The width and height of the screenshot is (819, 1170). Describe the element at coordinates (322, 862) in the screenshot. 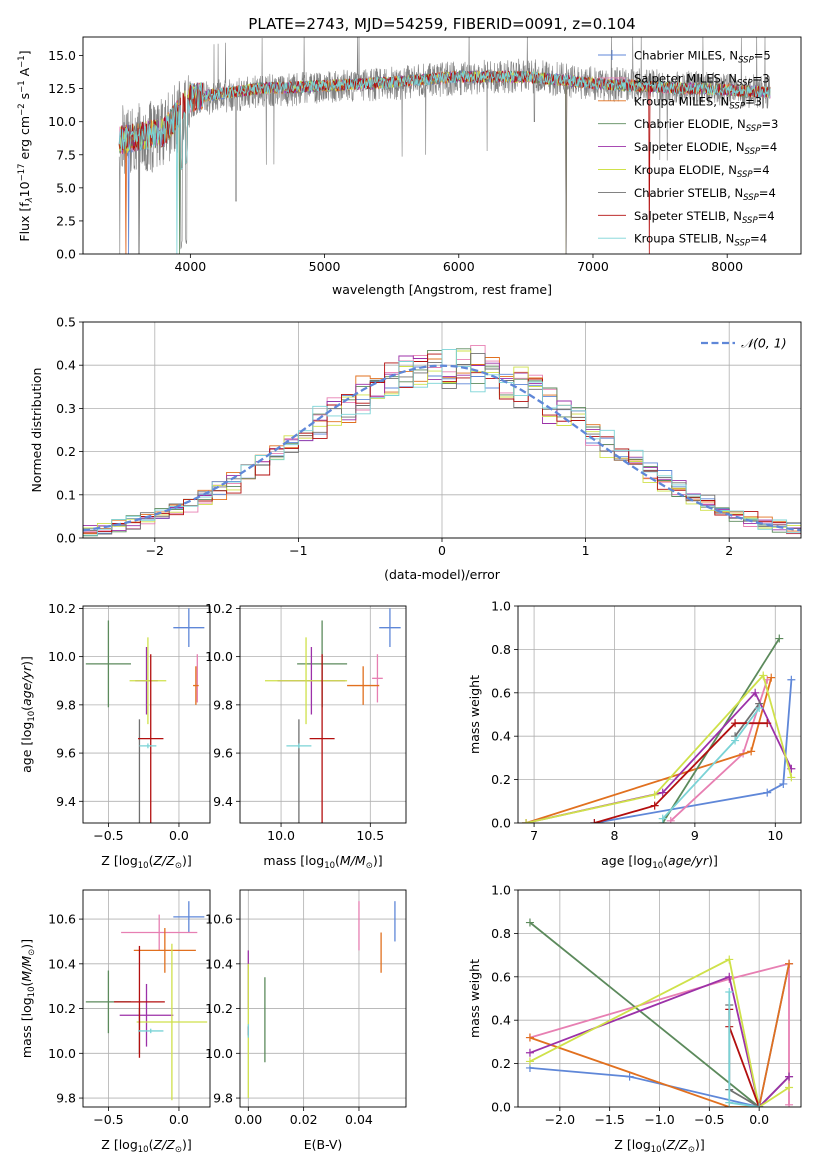

I see `x-axis-label: mass [log10(M/M⊙)]` at that location.